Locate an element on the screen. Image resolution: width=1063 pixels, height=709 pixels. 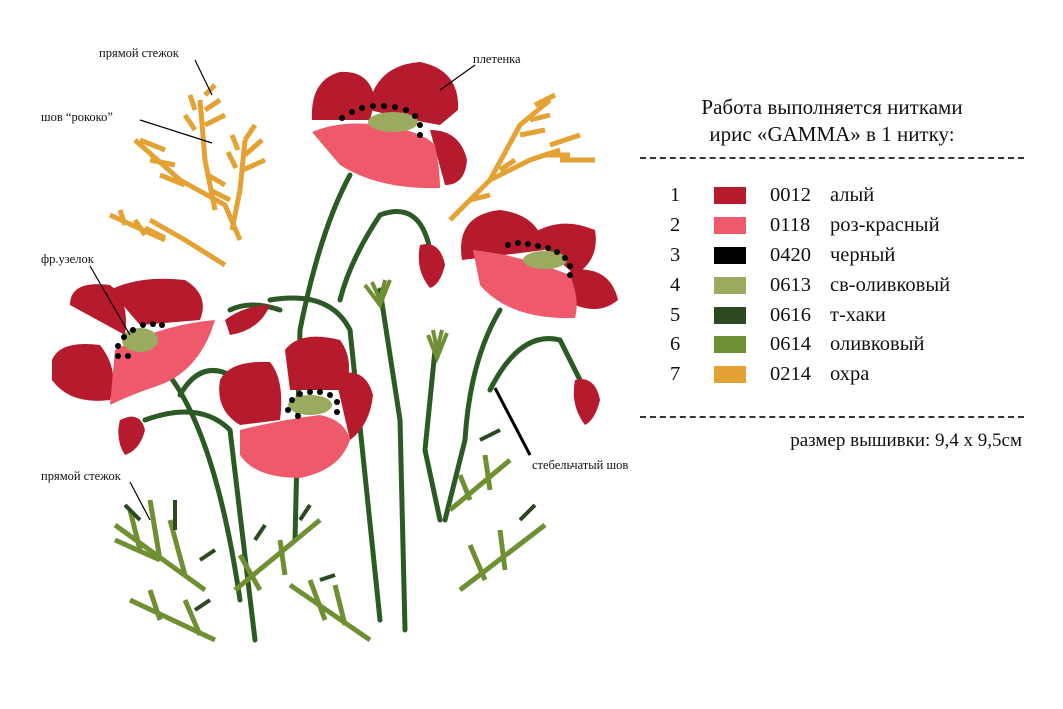
thread-code: 0118 is located at coordinates (790, 225).